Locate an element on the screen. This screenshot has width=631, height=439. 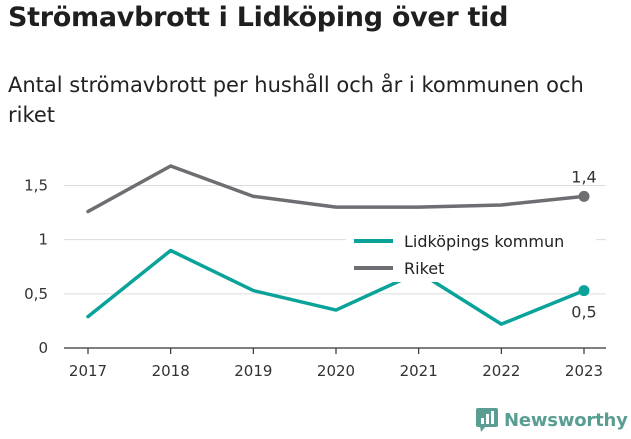
y-axis-ticks: 0 0,5 1 1,5 is located at coordinates (36, 267).